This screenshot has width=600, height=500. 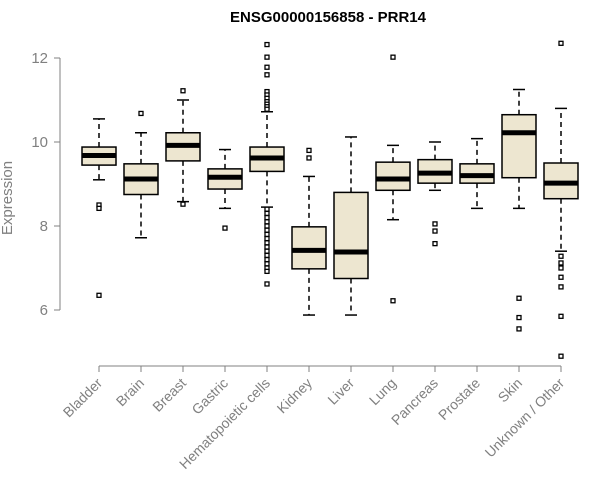 What do you see at coordinates (340, 391) in the screenshot?
I see `x-tick-label: Liver` at bounding box center [340, 391].